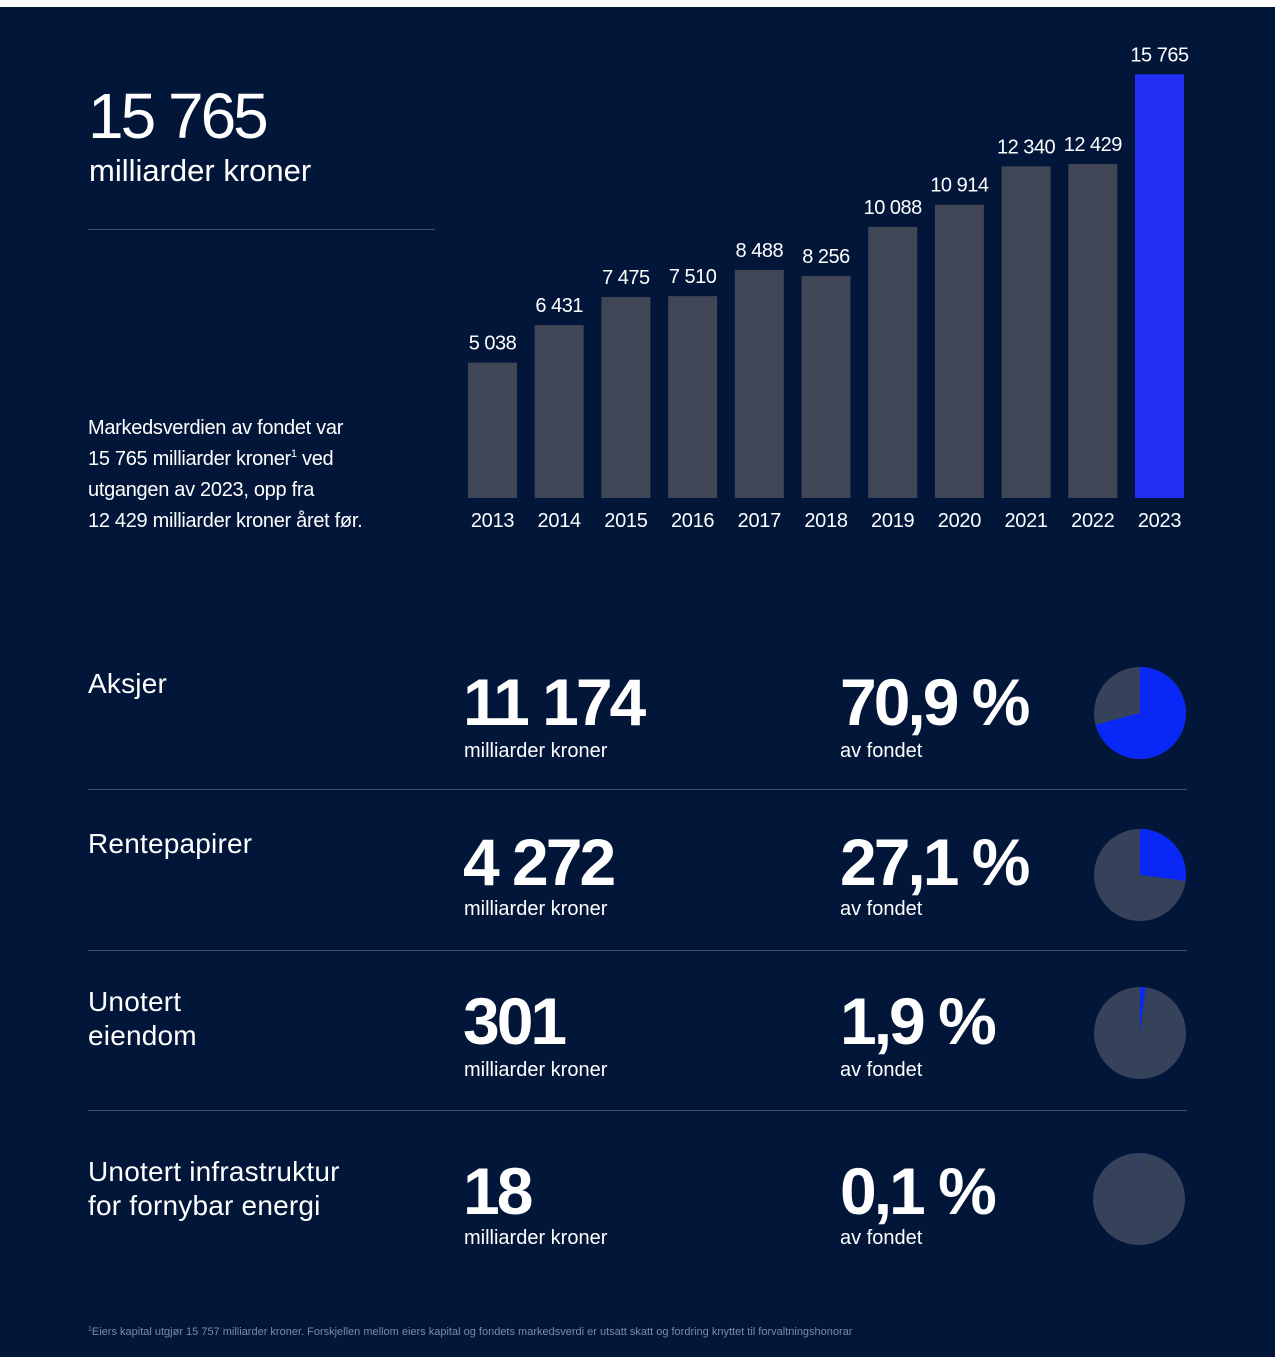  I want to click on row-percentage: 27,1 %, so click(935, 862).